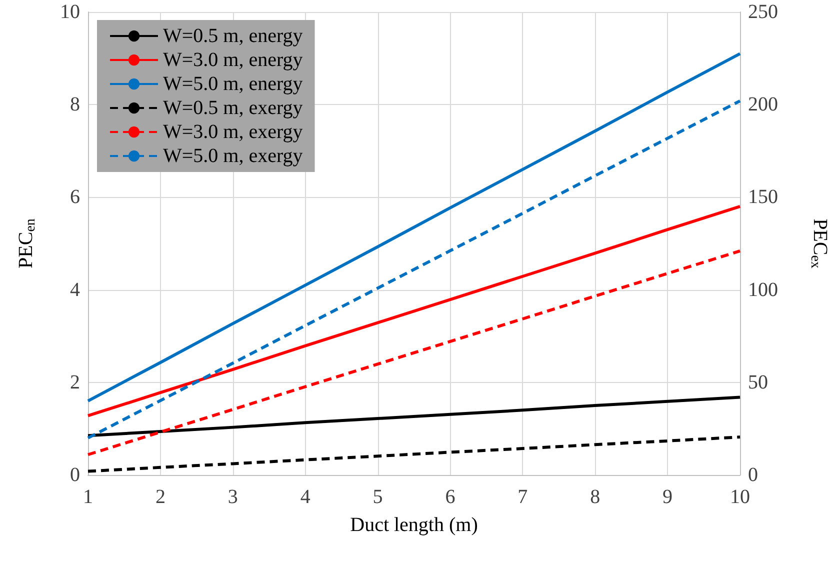 The image size is (838, 563). What do you see at coordinates (160, 497) in the screenshot?
I see `x-tick-label: 2` at bounding box center [160, 497].